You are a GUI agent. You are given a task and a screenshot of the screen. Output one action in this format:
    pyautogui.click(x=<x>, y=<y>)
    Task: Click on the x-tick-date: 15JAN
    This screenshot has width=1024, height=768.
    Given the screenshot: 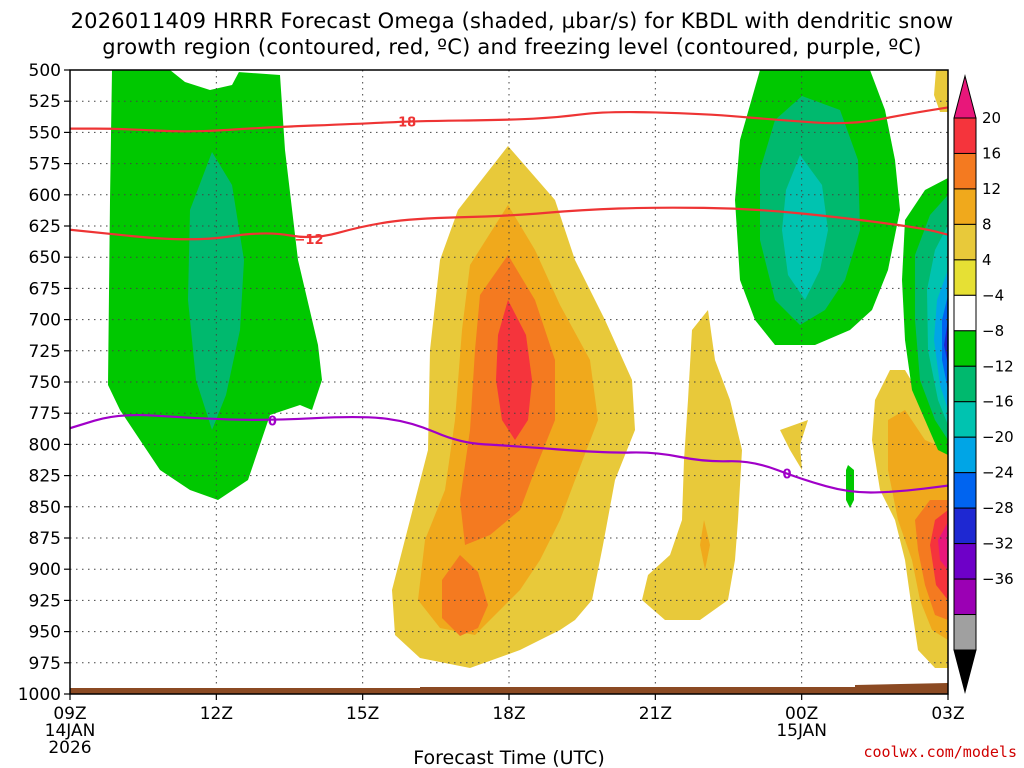 What is the action you would take?
    pyautogui.click(x=801, y=731)
    